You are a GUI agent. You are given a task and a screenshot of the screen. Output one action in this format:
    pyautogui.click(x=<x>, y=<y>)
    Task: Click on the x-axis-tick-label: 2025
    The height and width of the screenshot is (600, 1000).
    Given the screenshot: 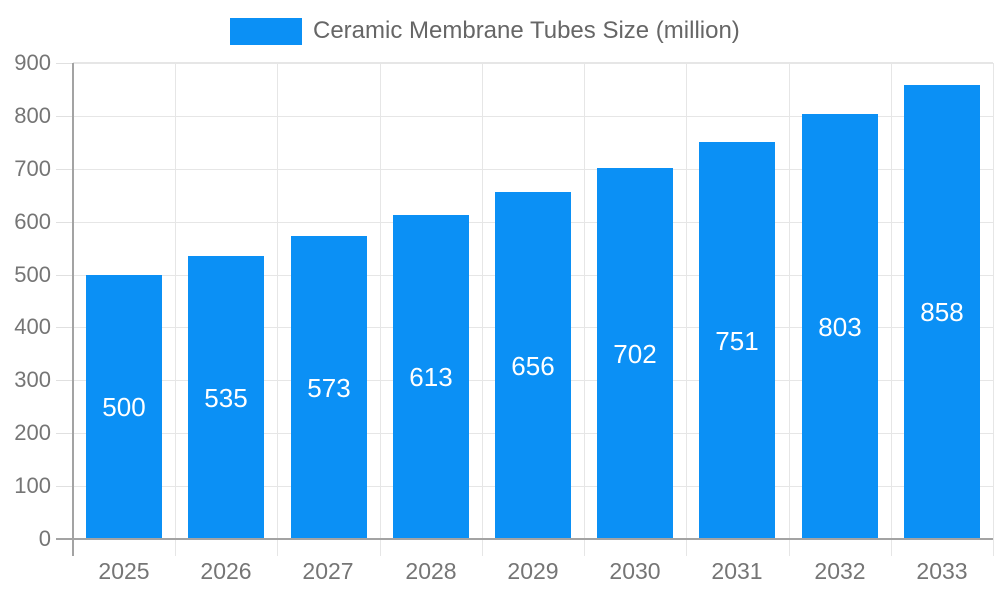 What is the action you would take?
    pyautogui.click(x=124, y=571)
    